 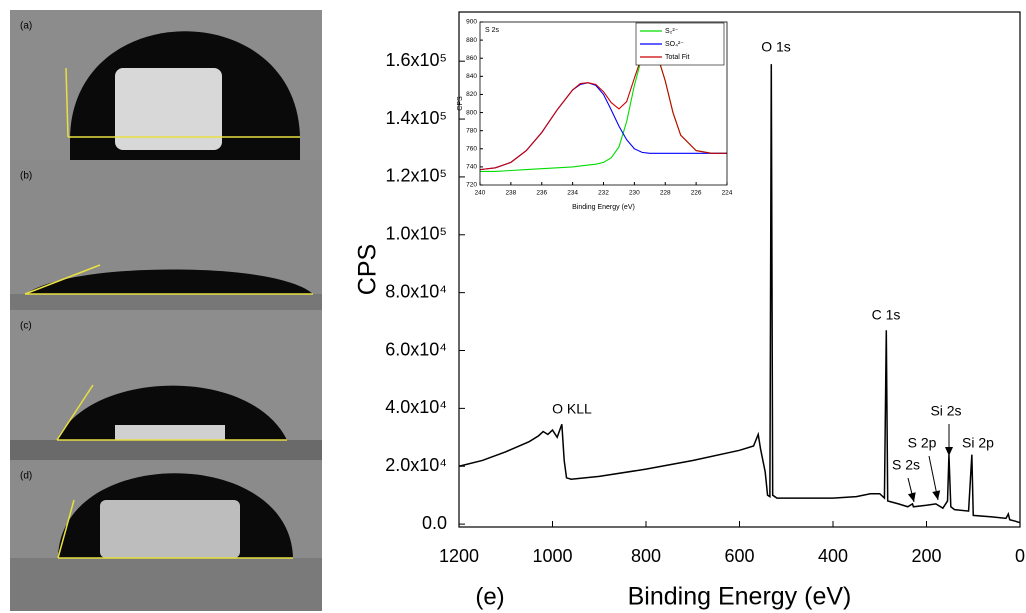 I want to click on y-tick-label: 860, so click(x=471, y=58).